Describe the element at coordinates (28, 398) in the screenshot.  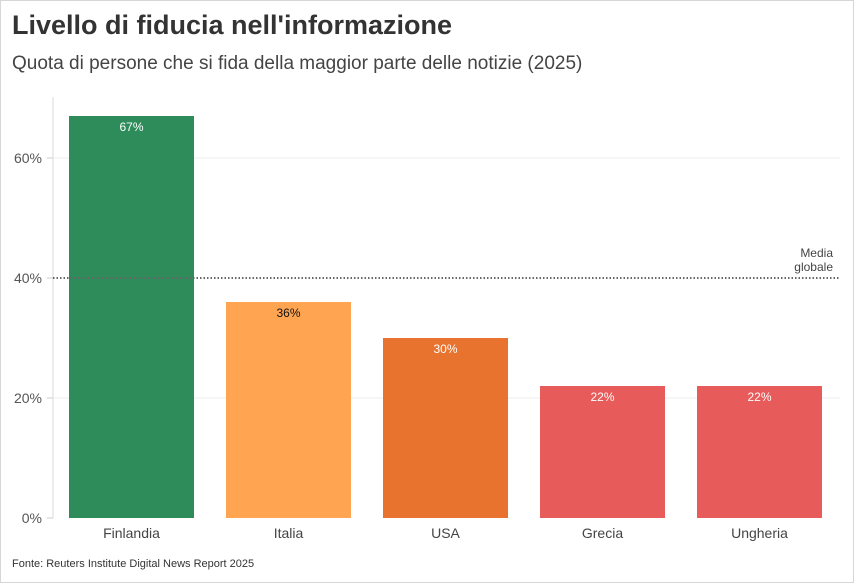
I see `y-tick-label: 20%` at that location.